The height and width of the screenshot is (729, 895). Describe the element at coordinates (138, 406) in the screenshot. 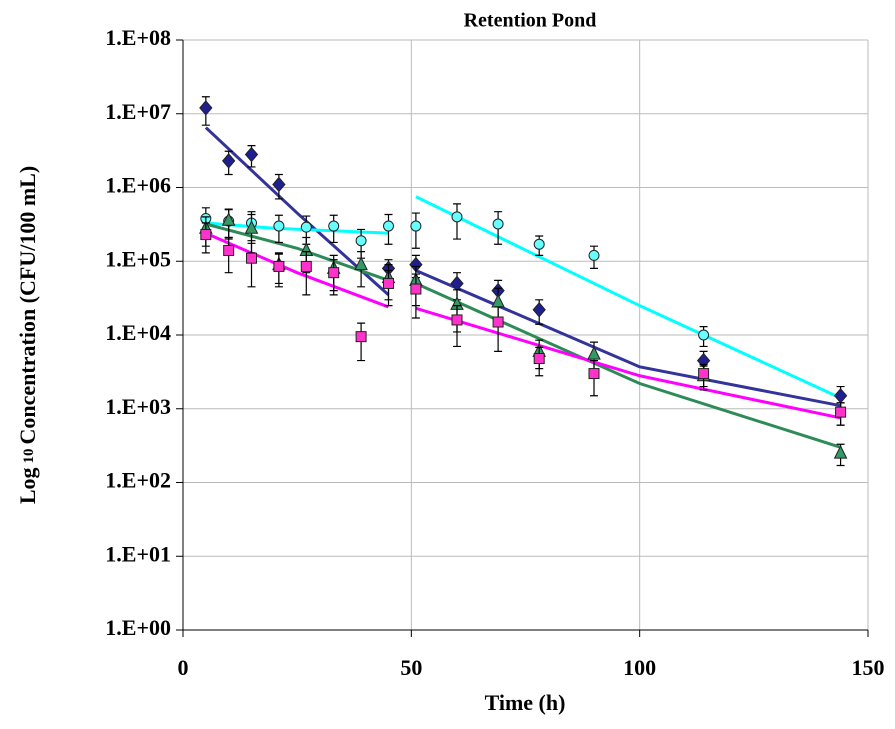

I see `y-tick-label: 1.E+03` at that location.